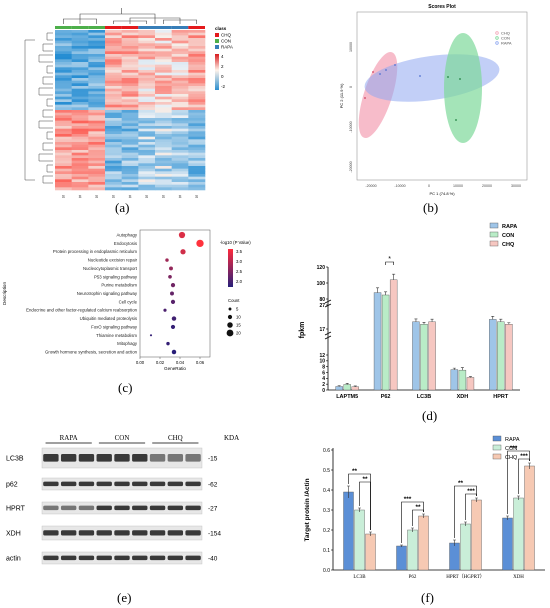 This screenshot has height=608, width=550. Describe the element at coordinates (430, 415) in the screenshot. I see `panel-label-d: (d)` at that location.